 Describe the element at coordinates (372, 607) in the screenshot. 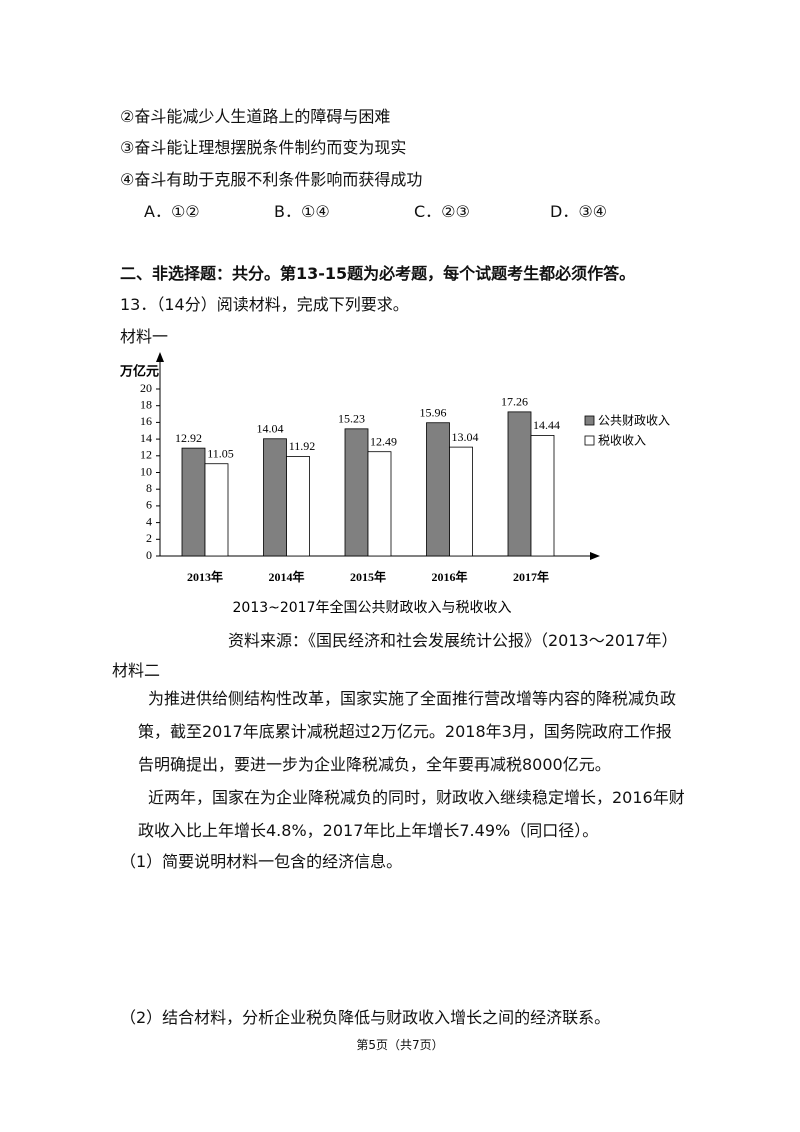

I see `chart-title: 2013~2017年全国公共财政收入与税收收入` at that location.